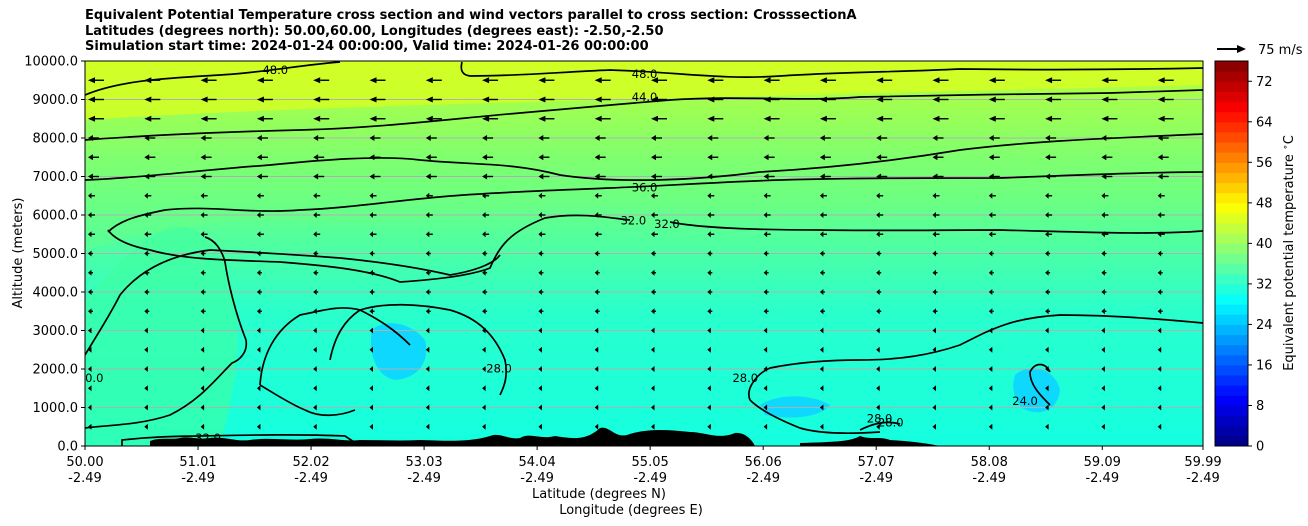  I want to click on quiver-key-arrowhead, so click(1241, 49).